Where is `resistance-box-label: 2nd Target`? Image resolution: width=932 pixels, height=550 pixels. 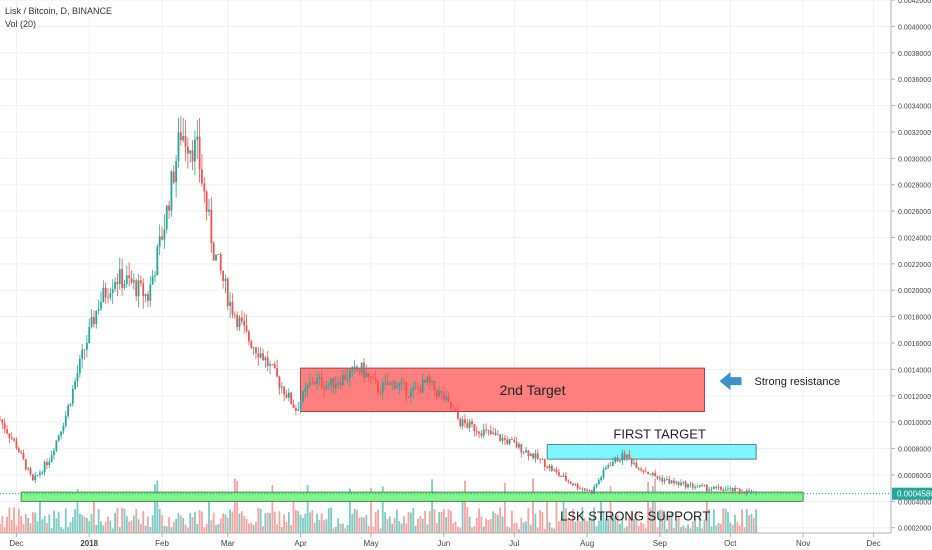
resistance-box-label: 2nd Target is located at coordinates (533, 390).